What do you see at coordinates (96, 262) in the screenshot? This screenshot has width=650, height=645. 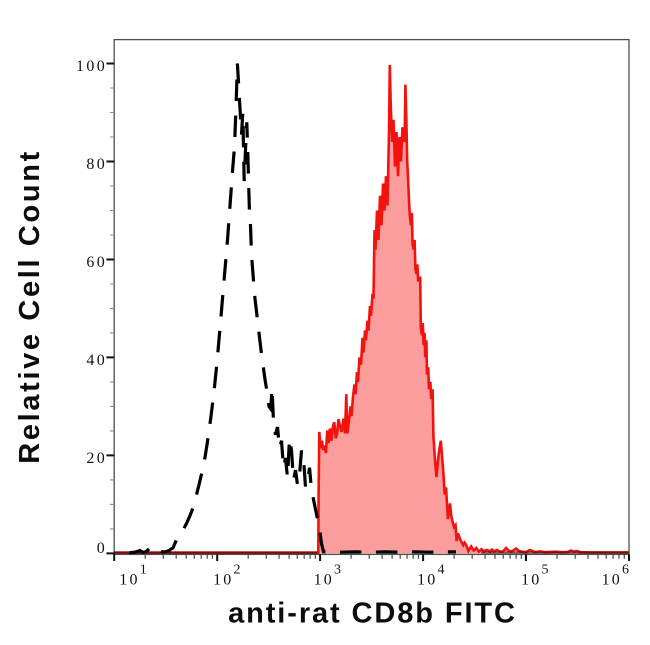 I see `svg-text: 60` at bounding box center [96, 262].